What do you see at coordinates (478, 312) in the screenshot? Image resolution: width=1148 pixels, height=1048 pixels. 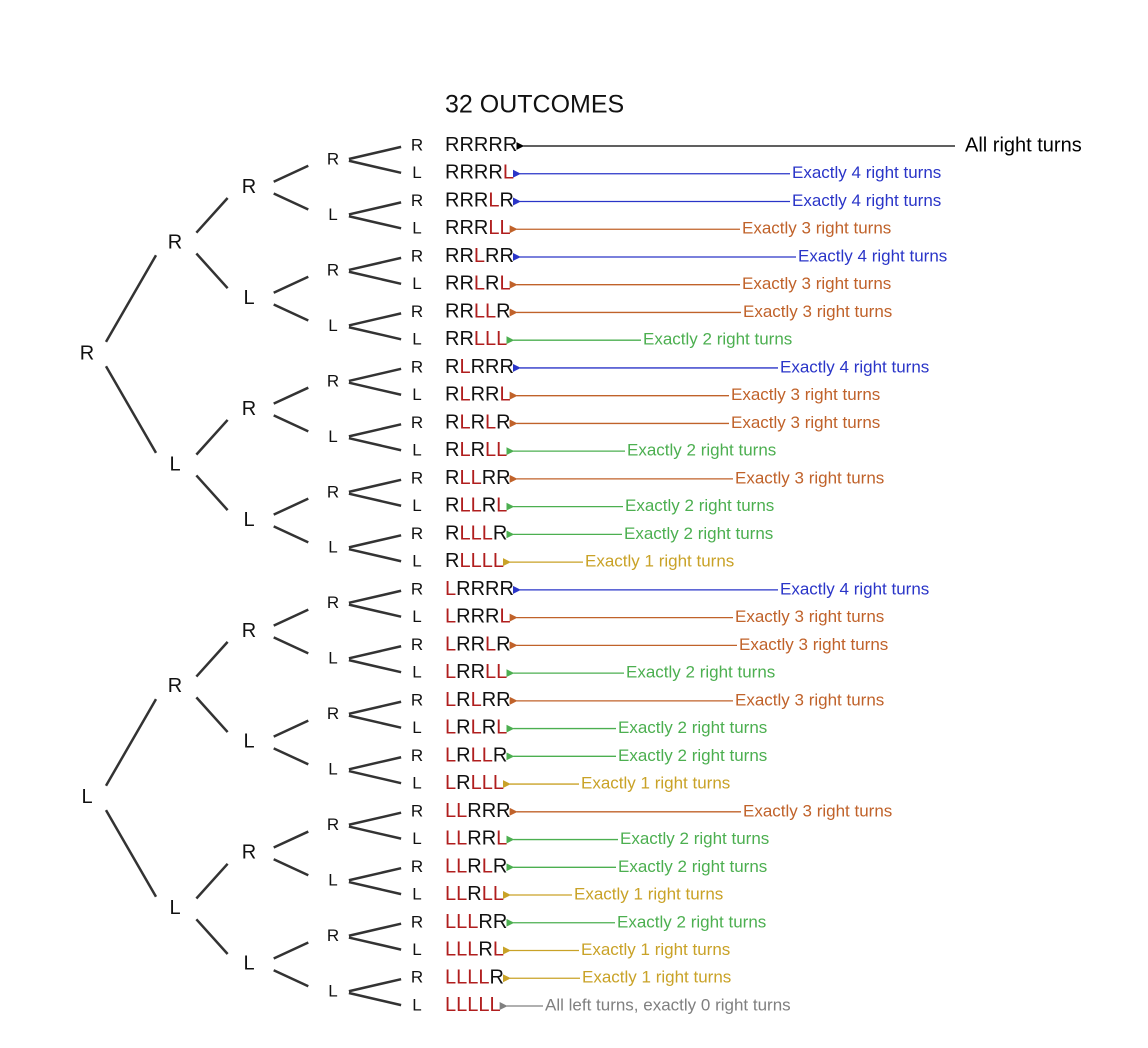 I see `outcome: RRLLR` at bounding box center [478, 312].